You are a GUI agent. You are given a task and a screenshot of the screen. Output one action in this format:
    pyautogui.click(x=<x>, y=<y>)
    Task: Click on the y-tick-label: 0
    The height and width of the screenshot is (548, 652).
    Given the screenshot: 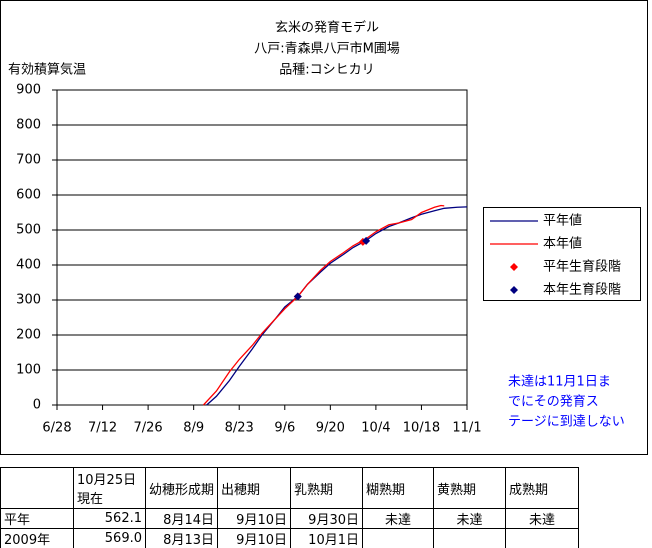 What is the action you would take?
    pyautogui.click(x=37, y=405)
    